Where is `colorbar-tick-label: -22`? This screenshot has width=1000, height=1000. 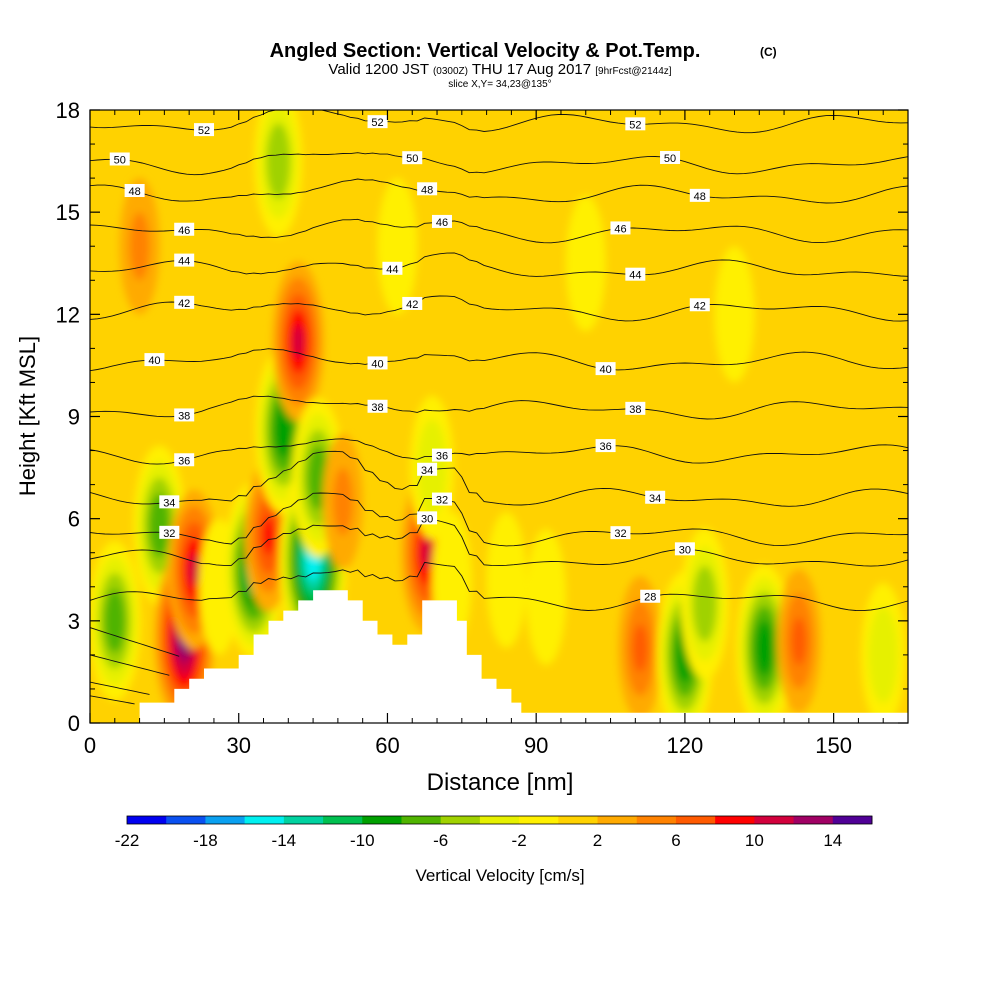
colorbar-tick-label: -22 is located at coordinates (127, 840).